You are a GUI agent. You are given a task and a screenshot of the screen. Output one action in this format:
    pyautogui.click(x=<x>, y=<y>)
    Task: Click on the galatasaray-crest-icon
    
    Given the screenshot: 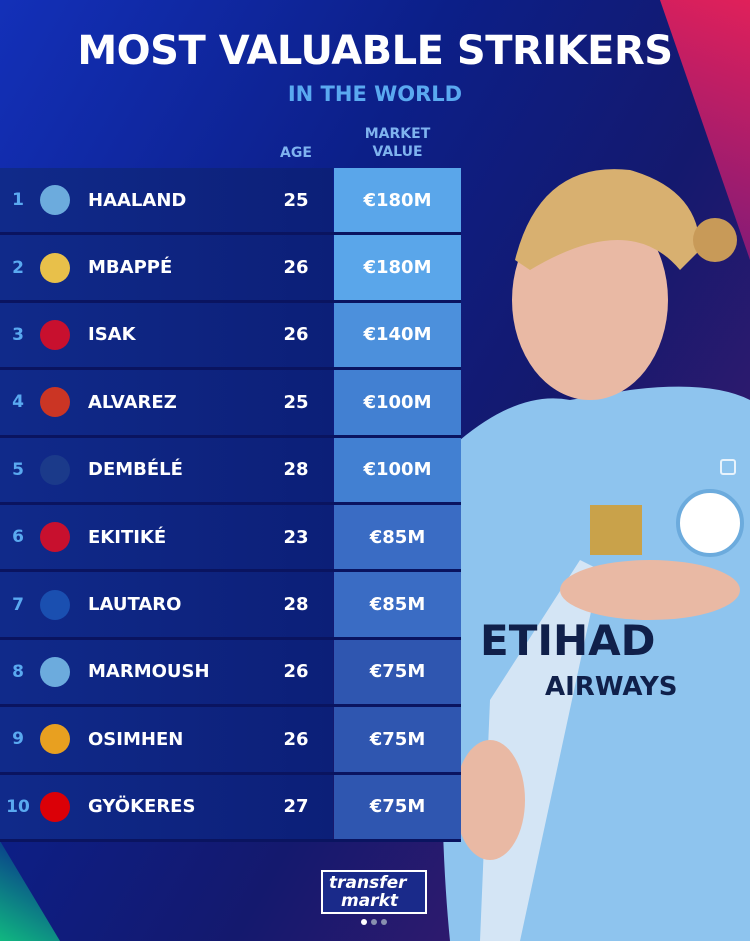 What is the action you would take?
    pyautogui.click(x=55, y=739)
    